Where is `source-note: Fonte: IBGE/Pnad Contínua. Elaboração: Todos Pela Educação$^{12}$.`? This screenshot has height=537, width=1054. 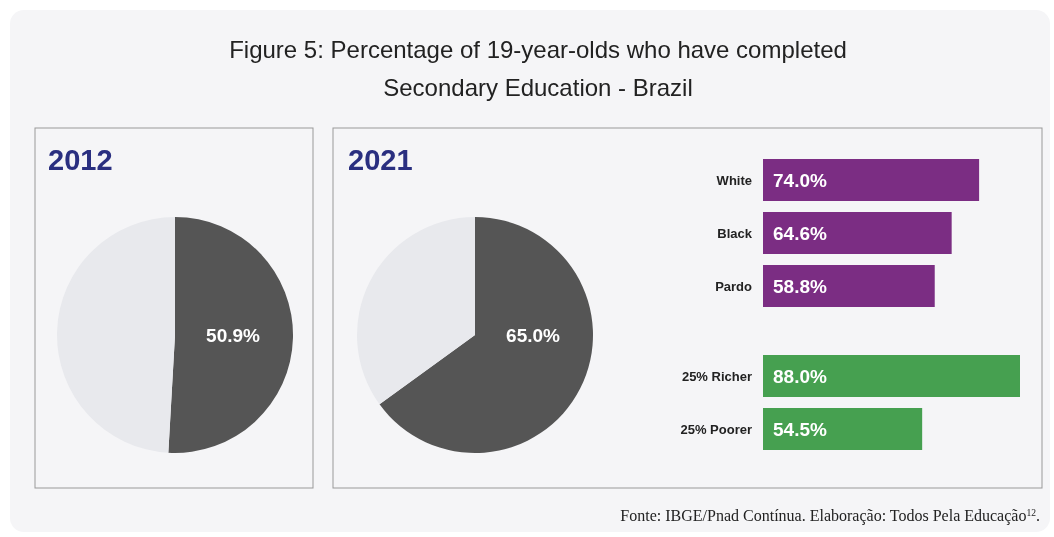 source-note: Fonte: IBGE/Pnad Contínua. Elaboração: Todos Pela Educação$^{12}$. is located at coordinates (830, 515).